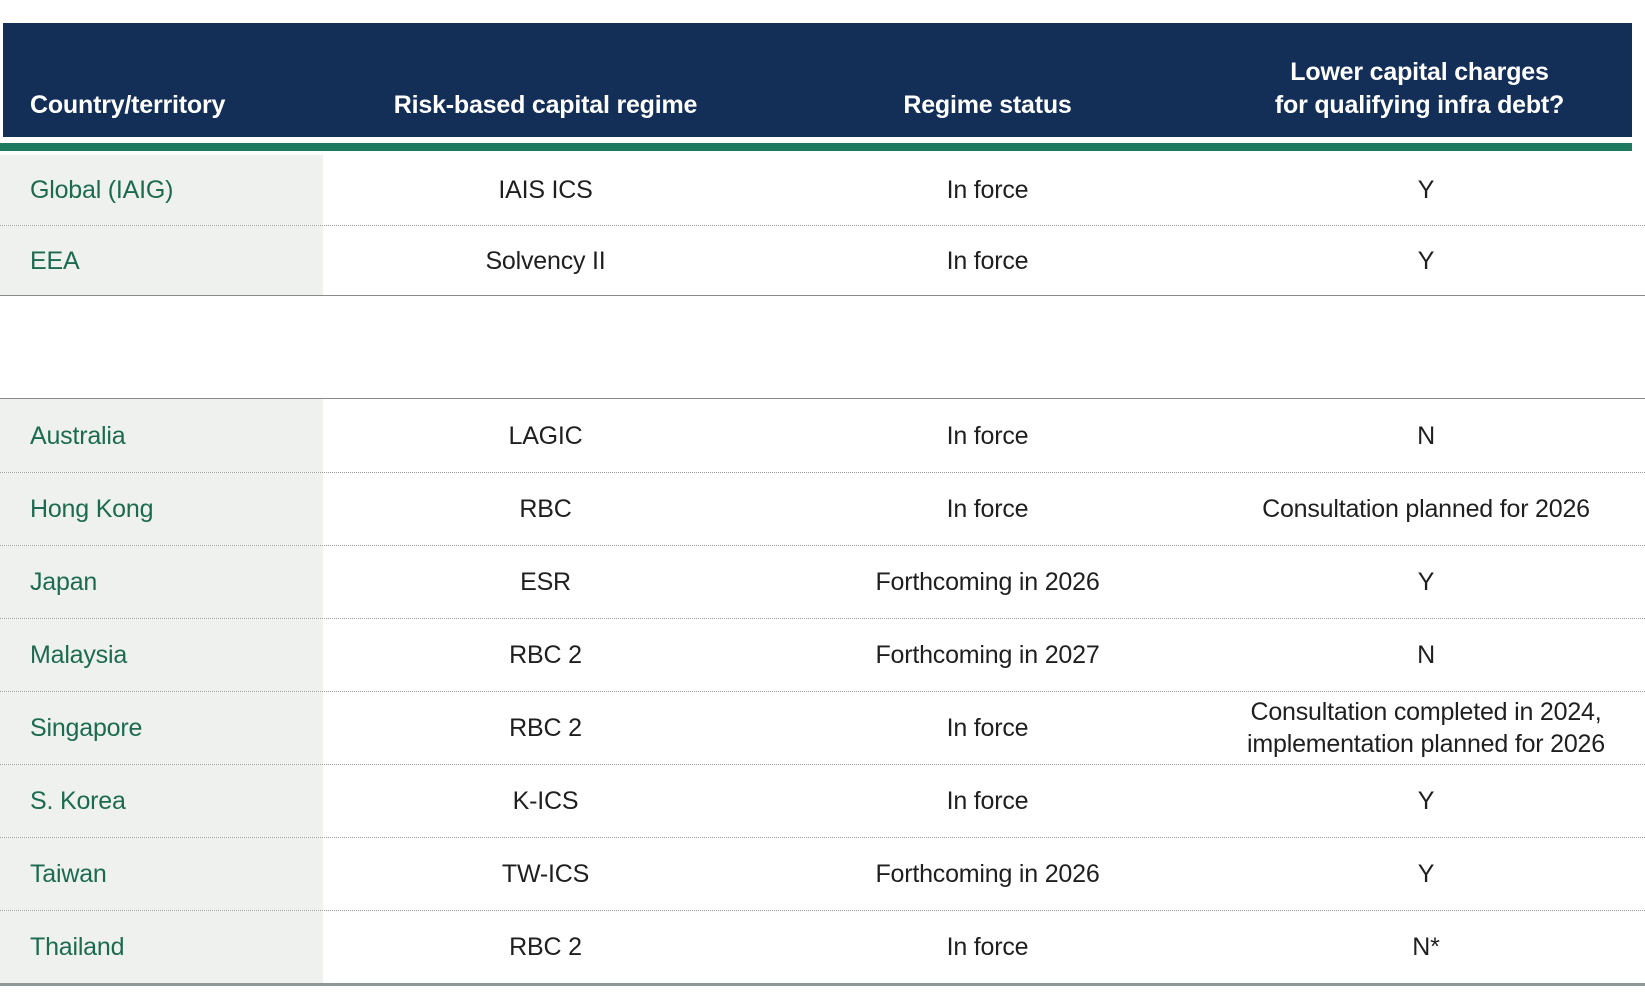 Image resolution: width=1645 pixels, height=1000 pixels. What do you see at coordinates (822, 581) in the screenshot?
I see `table-row: Japan ESR Forthcoming in 2026 Y` at bounding box center [822, 581].